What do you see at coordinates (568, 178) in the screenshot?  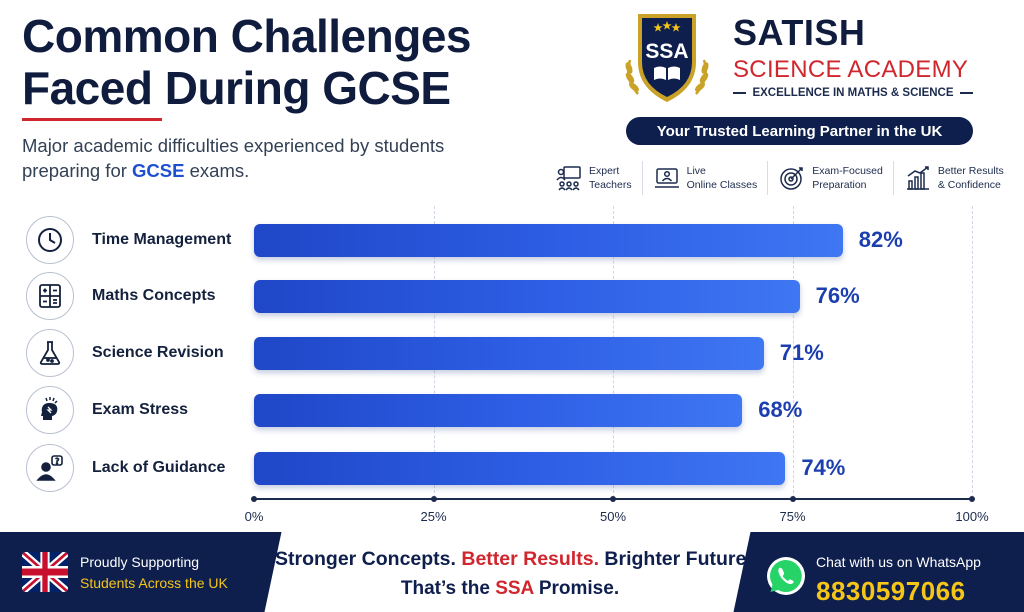 I see `teacher-icon` at bounding box center [568, 178].